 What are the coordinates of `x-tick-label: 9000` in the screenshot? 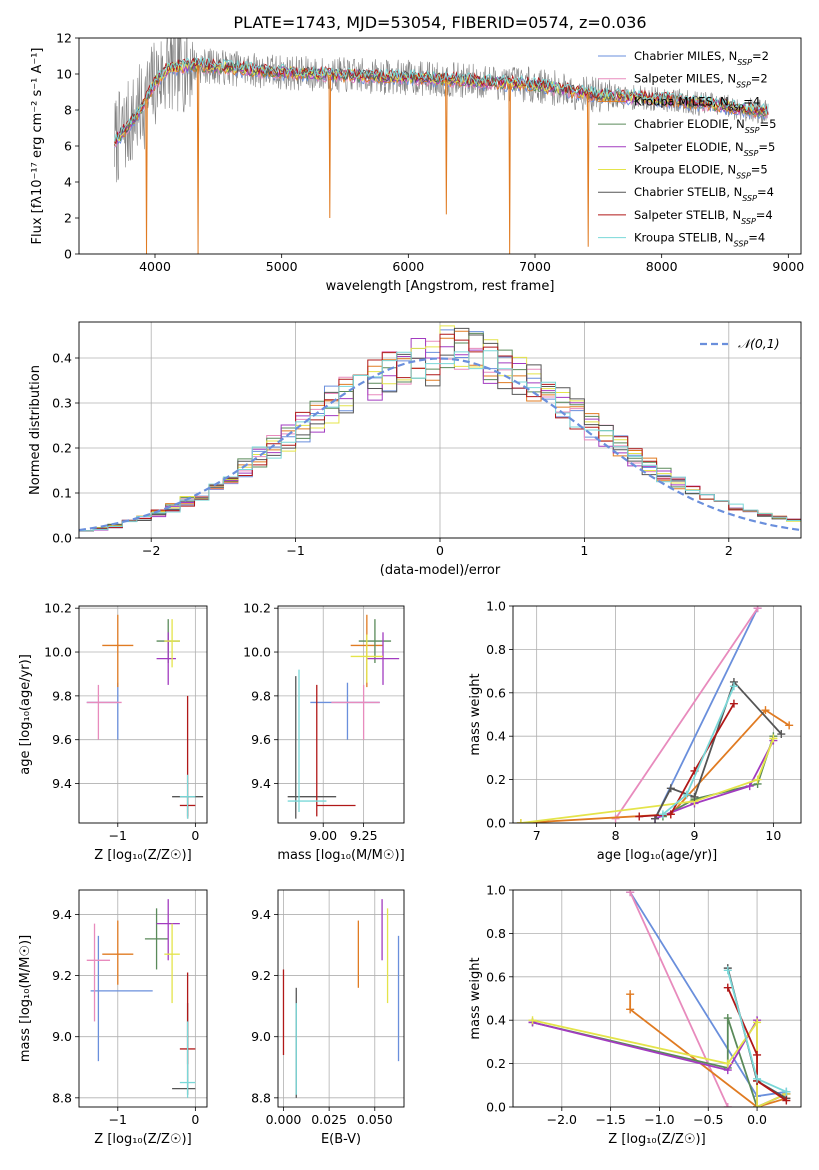 It's located at (788, 266).